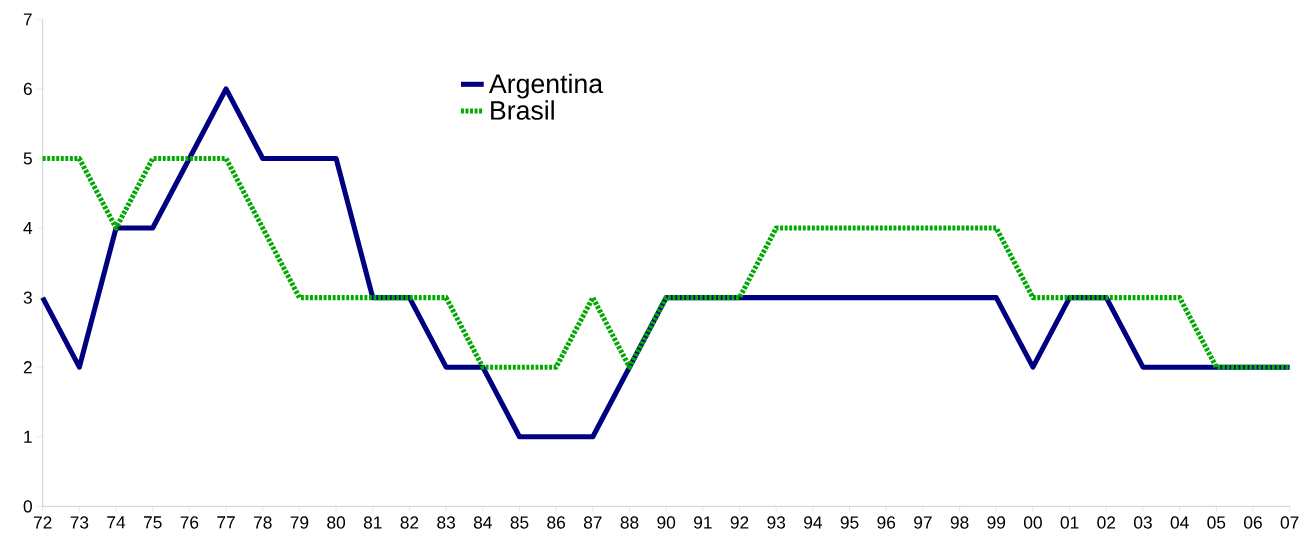 This screenshot has height=545, width=1307. Describe the element at coordinates (372, 522) in the screenshot. I see `x-tick-label: 81` at that location.